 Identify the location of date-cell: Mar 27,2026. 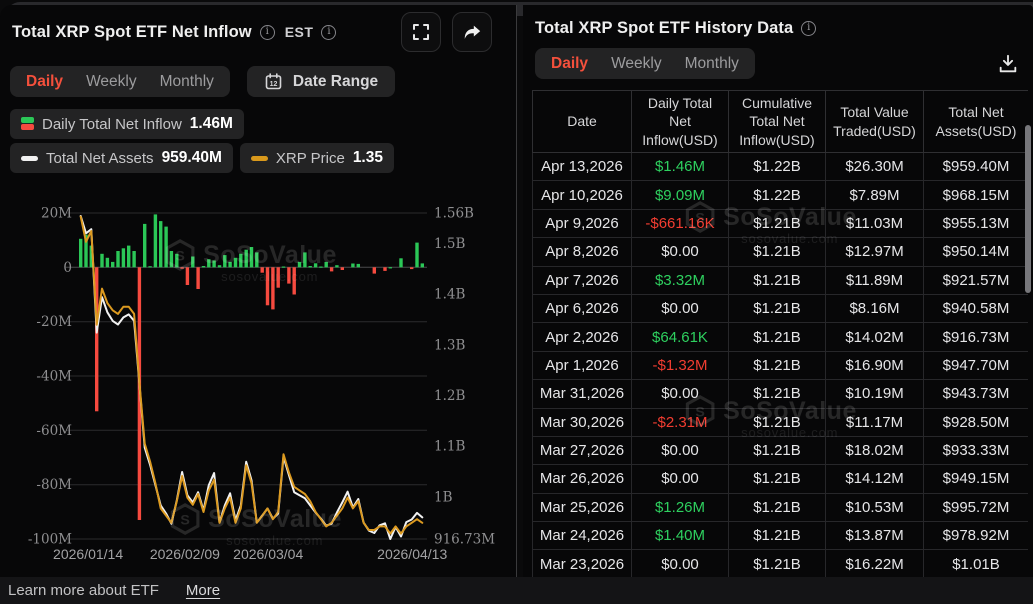
(582, 450).